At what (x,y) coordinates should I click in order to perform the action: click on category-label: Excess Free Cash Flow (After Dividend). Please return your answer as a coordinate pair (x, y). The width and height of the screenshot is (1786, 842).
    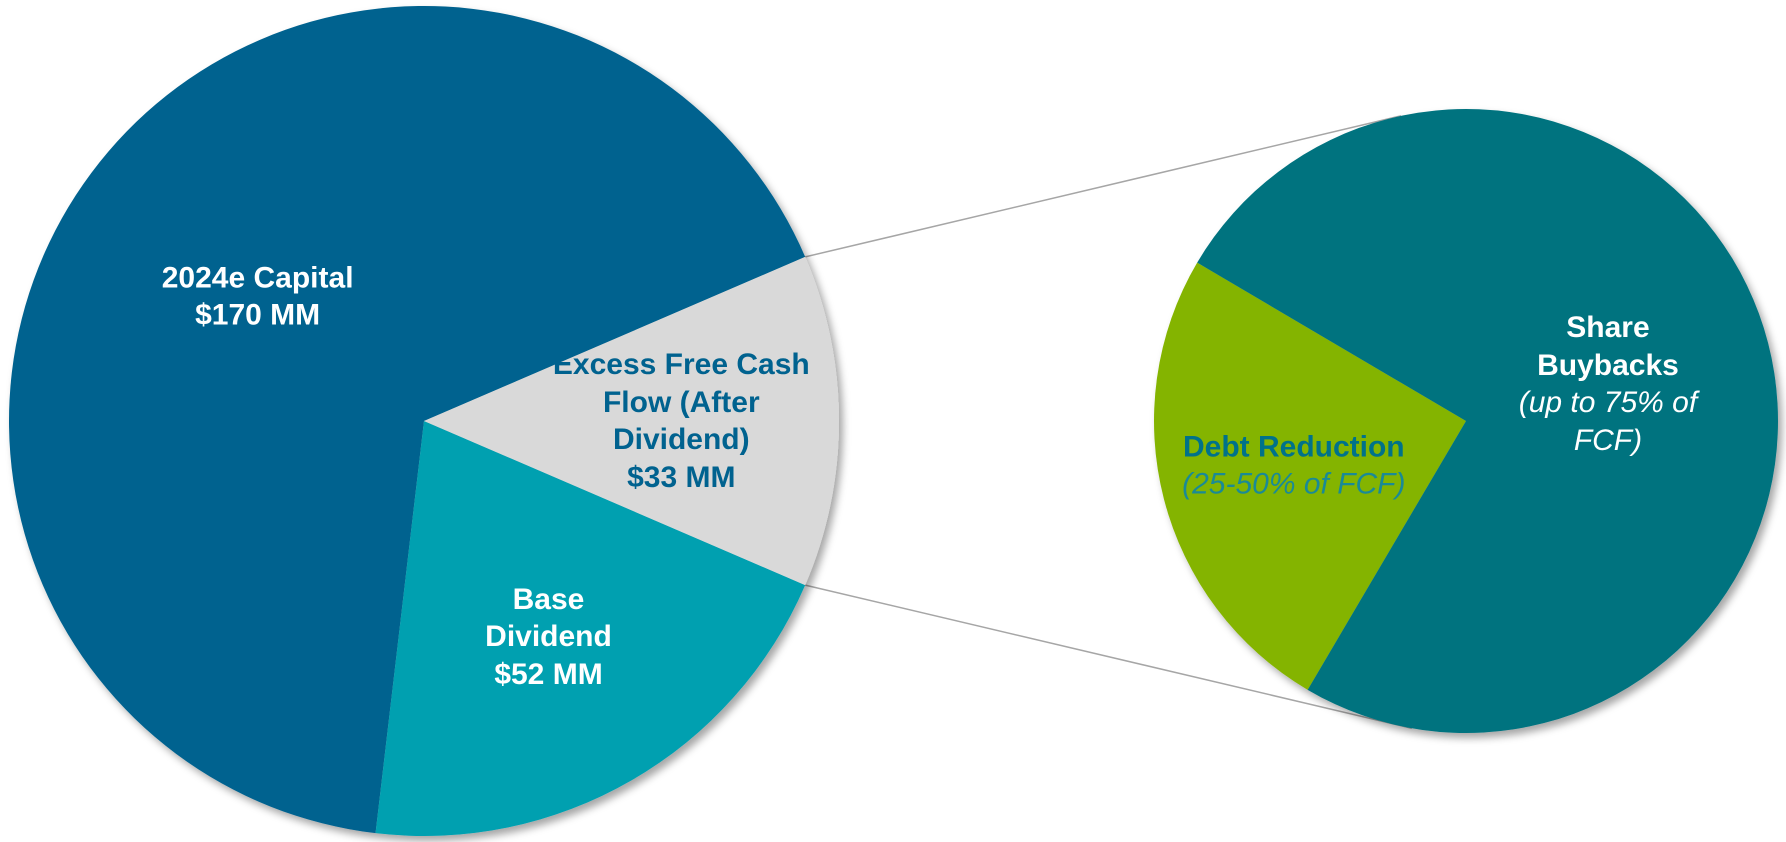
    Looking at the image, I should click on (681, 402).